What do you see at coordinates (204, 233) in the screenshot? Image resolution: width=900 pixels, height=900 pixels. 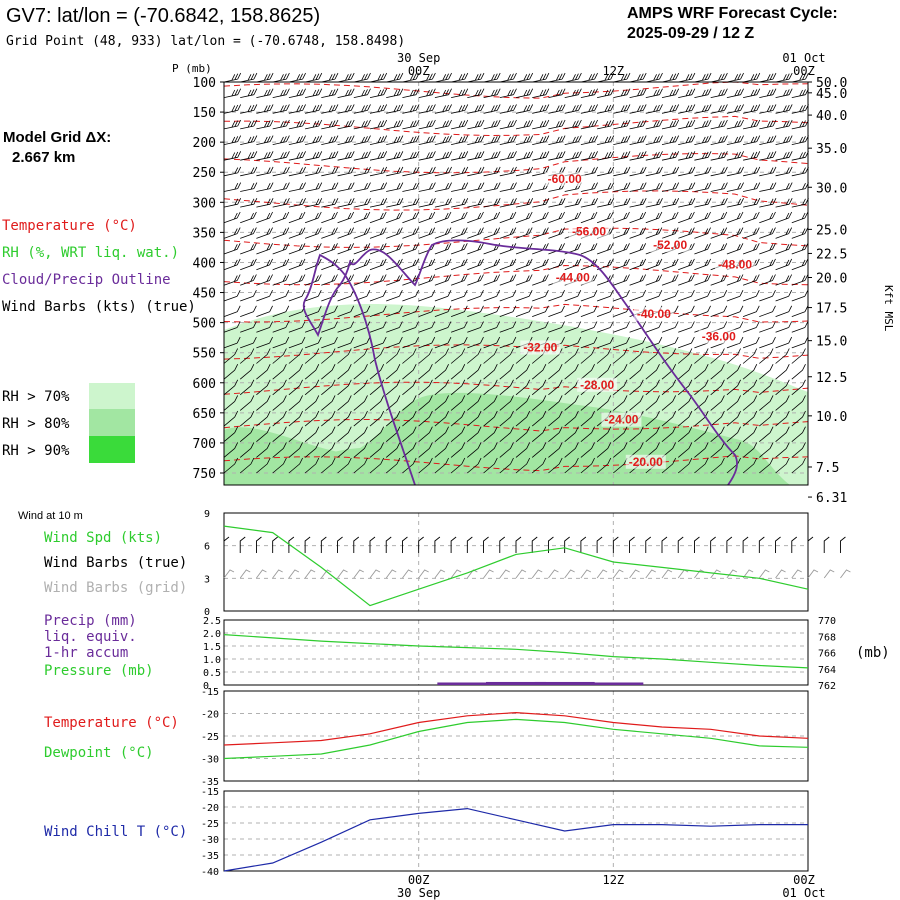 I see `pressure-tick-label: 350` at bounding box center [204, 233].